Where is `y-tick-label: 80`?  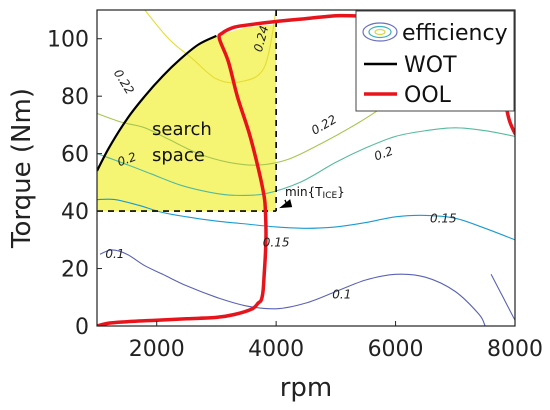
y-tick-label: 80 is located at coordinates (75, 97).